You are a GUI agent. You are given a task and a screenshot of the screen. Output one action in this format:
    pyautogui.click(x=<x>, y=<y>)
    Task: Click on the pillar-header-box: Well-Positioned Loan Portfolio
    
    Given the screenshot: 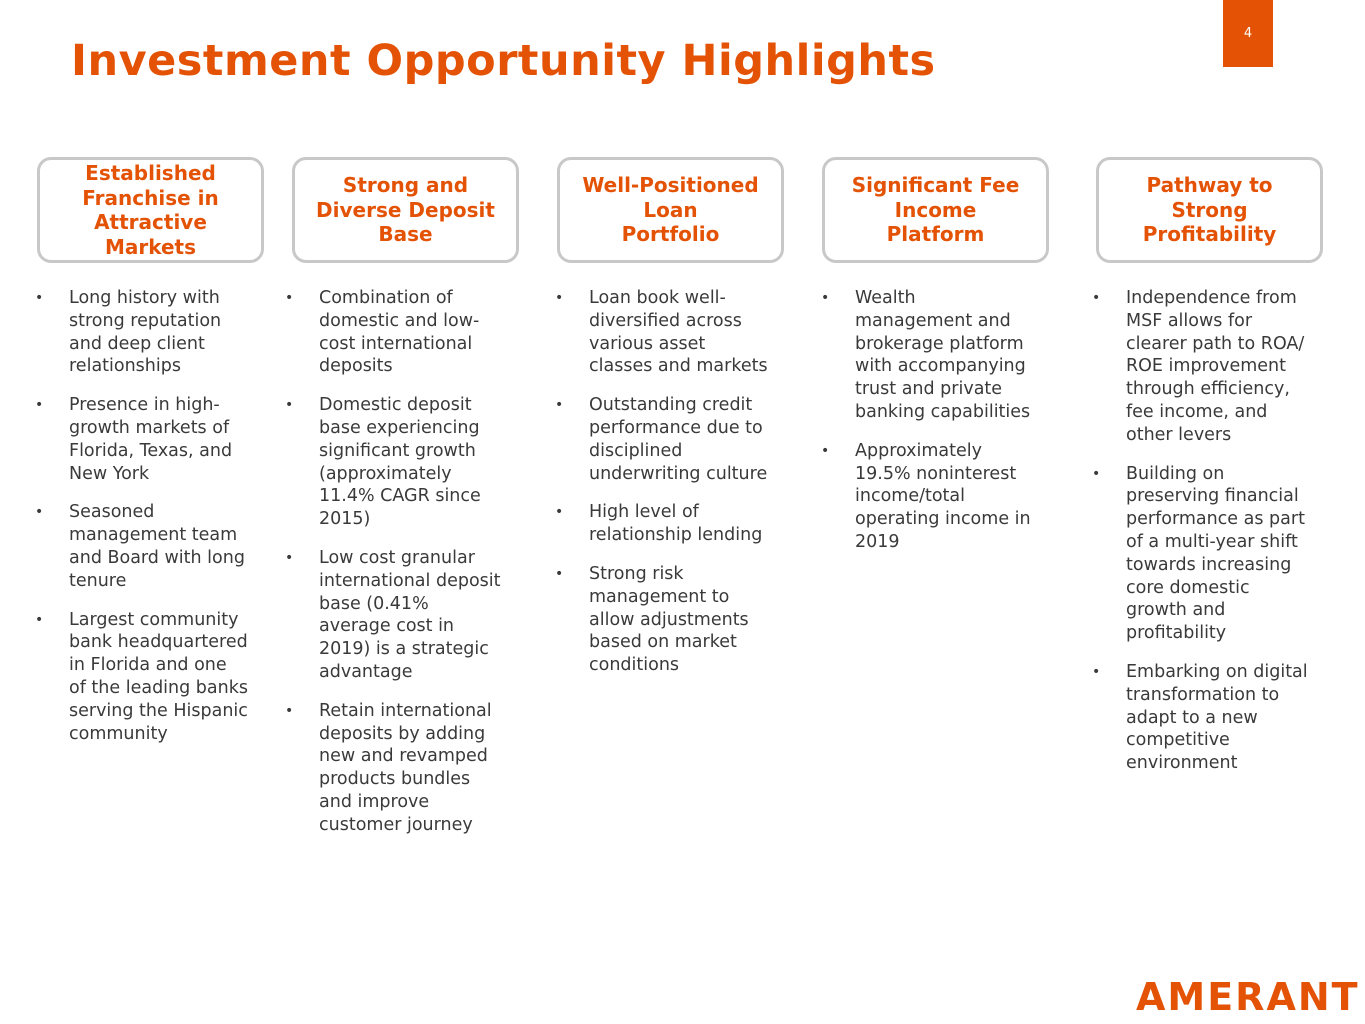 What is the action you would take?
    pyautogui.click(x=670, y=210)
    